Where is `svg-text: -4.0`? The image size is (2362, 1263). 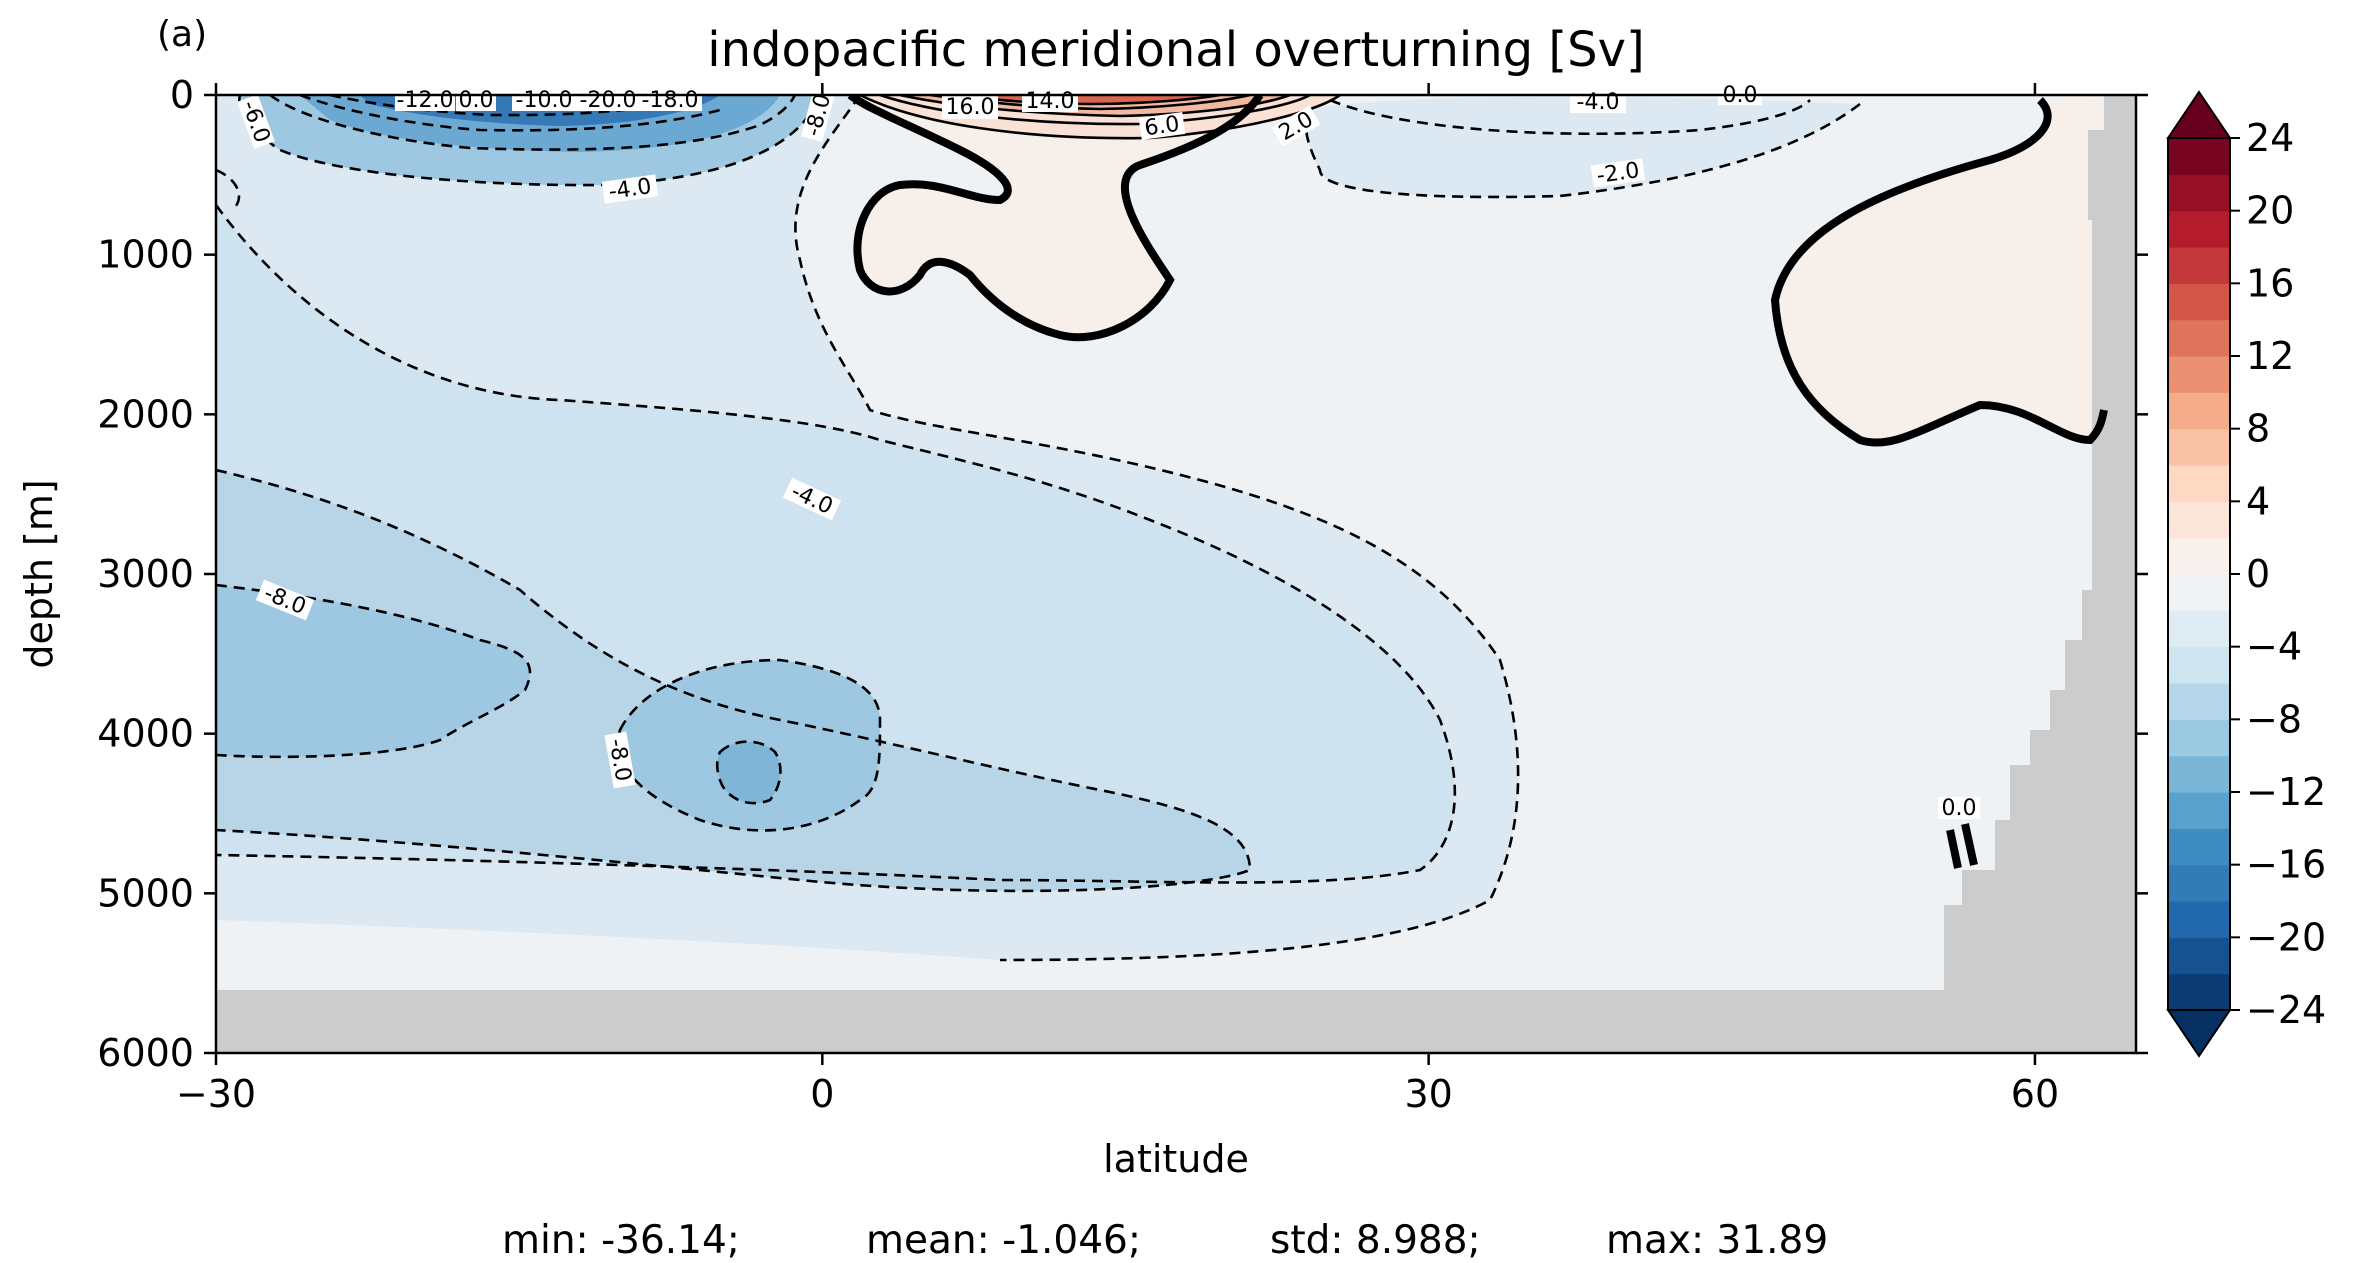
svg-text: -4.0 is located at coordinates (630, 189).